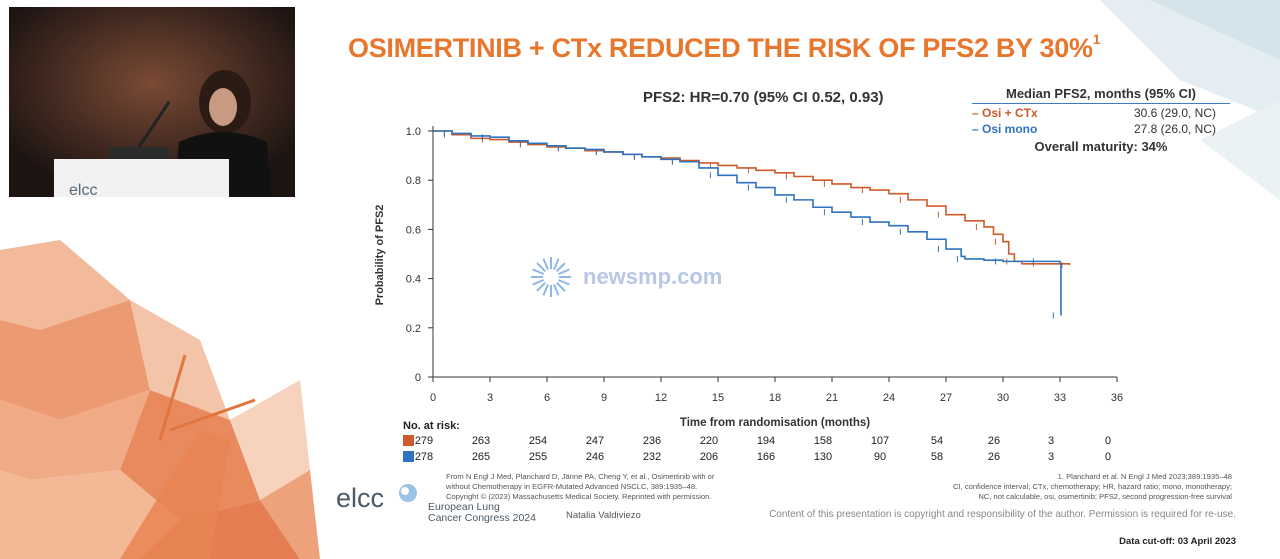 This screenshot has height=559, width=1280. What do you see at coordinates (775, 423) in the screenshot?
I see `x-axis-label: Time from randomisation (months)` at bounding box center [775, 423].